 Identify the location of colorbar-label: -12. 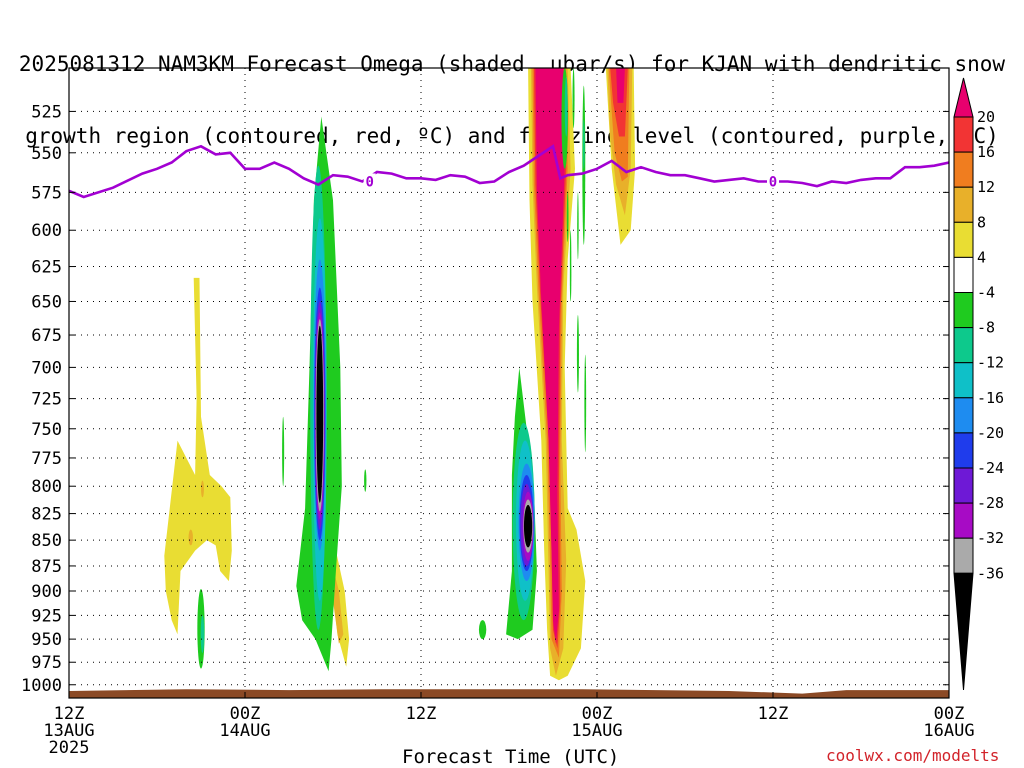
(990, 363).